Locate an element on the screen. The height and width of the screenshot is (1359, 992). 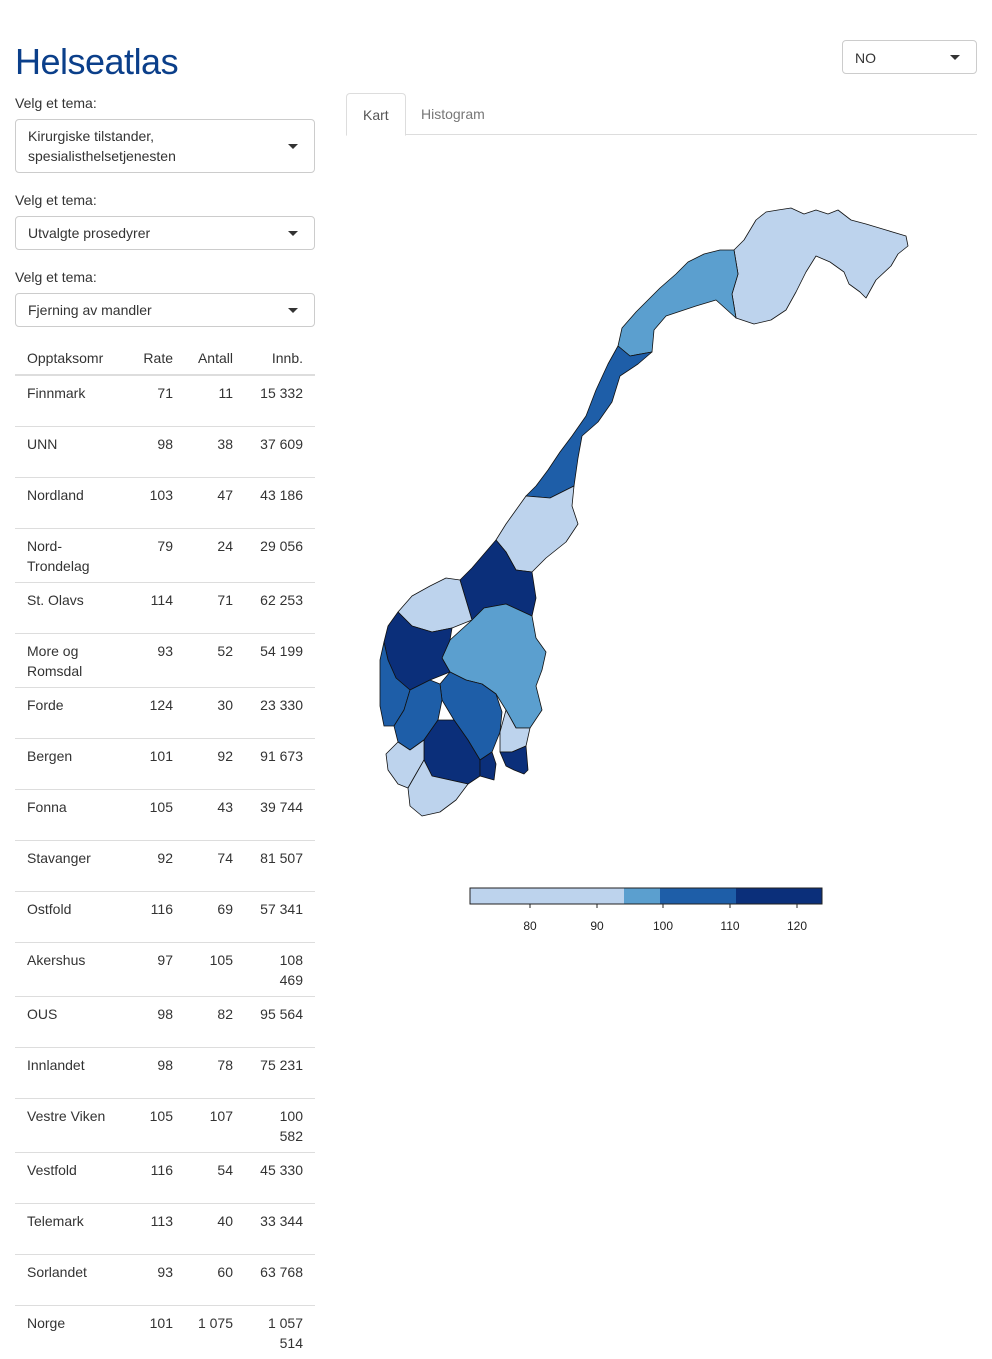
map-region-vestfold is located at coordinates (488, 766).